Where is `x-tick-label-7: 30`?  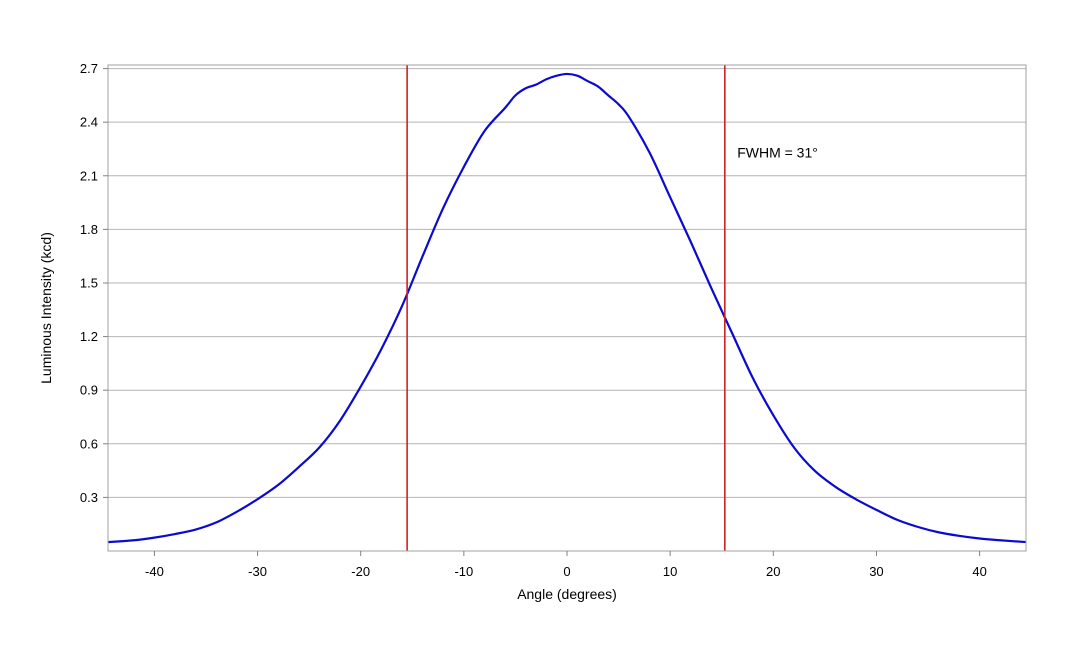
x-tick-label-7: 30 is located at coordinates (876, 571).